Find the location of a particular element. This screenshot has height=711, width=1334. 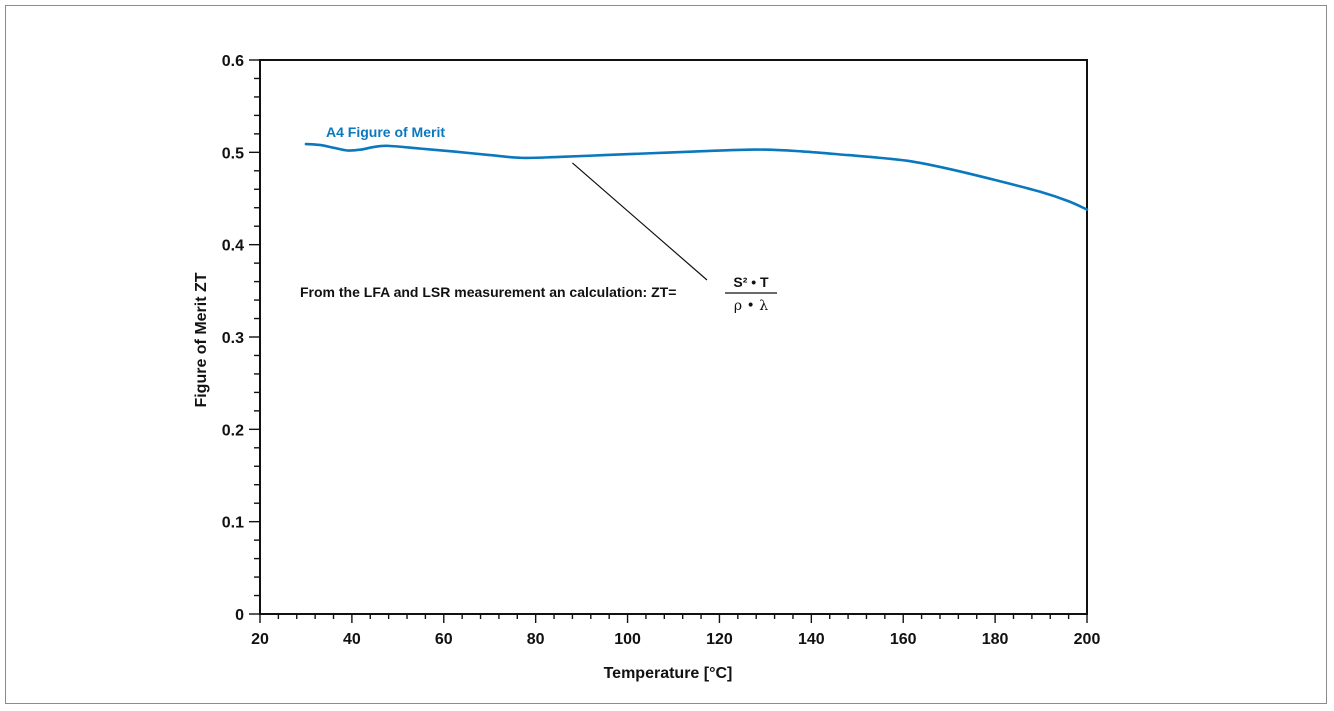

x-tick-label: 180 is located at coordinates (995, 639).